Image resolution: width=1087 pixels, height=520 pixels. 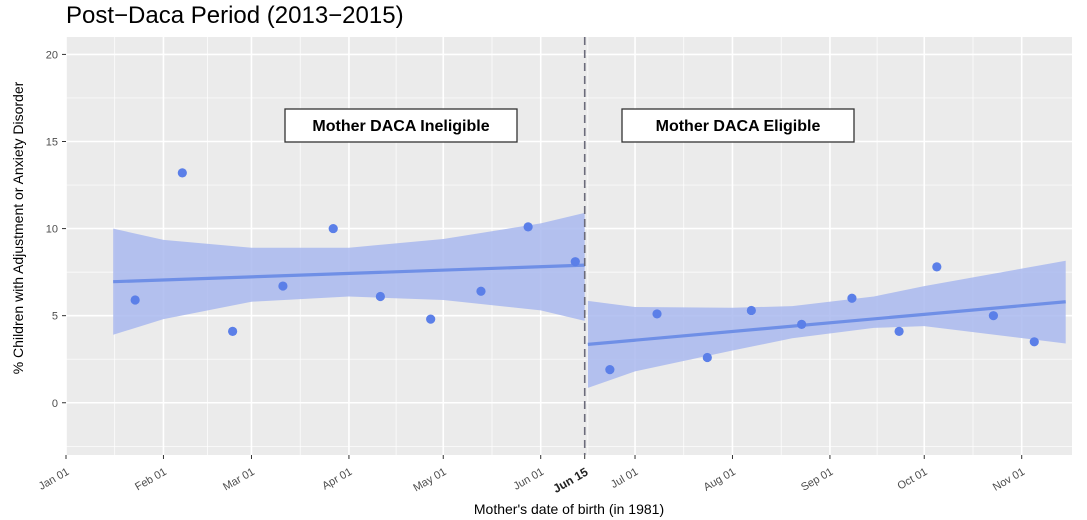 What do you see at coordinates (151, 480) in the screenshot?
I see `x-tick-label: Feb 01` at bounding box center [151, 480].